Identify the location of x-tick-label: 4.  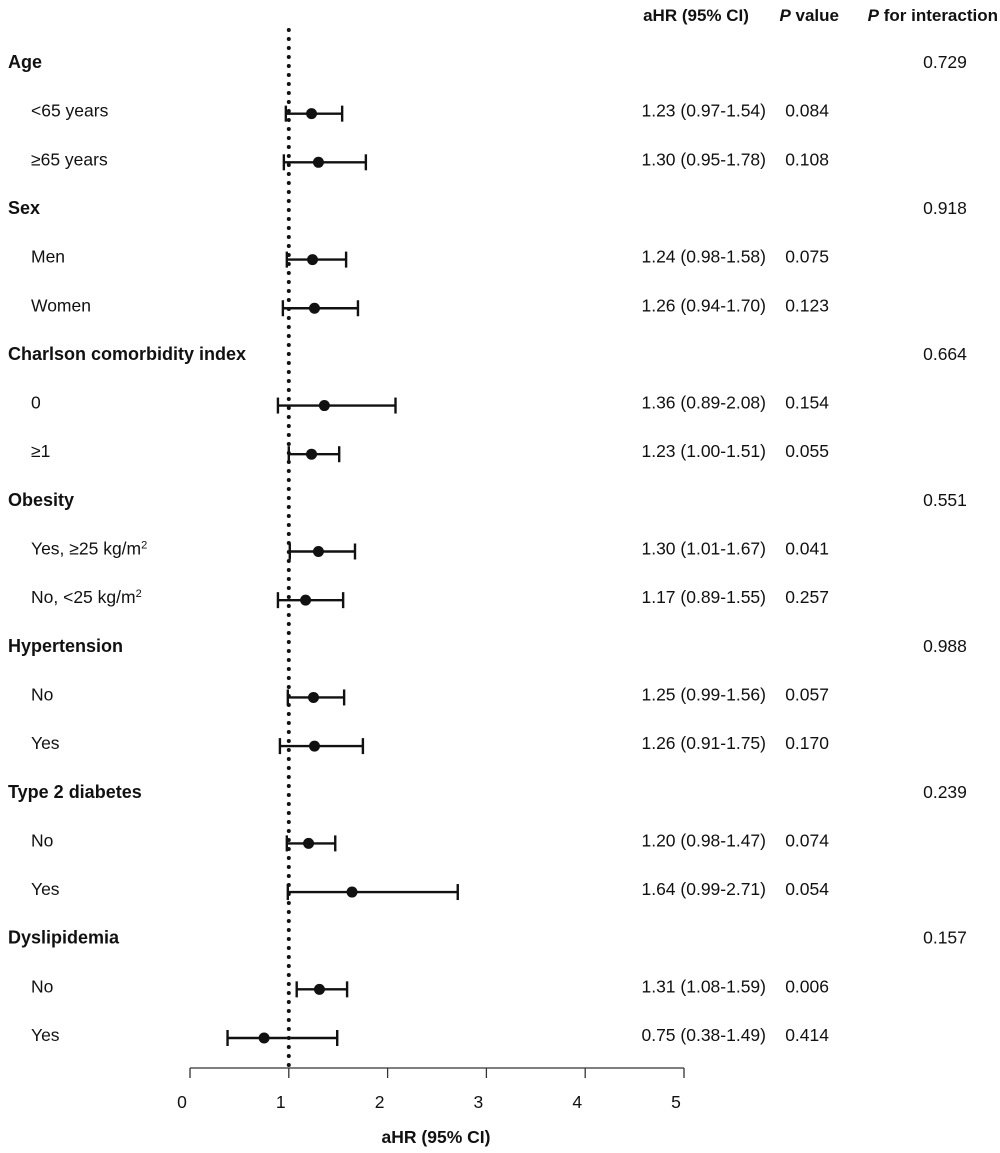
(577, 1102).